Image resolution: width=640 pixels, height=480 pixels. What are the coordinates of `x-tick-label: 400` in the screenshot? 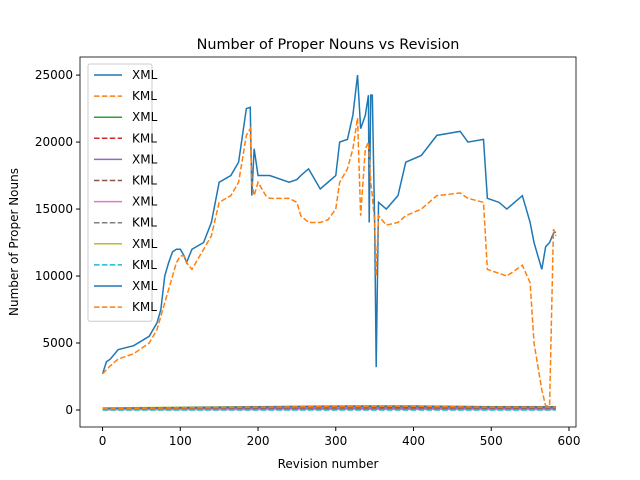 It's located at (413, 441).